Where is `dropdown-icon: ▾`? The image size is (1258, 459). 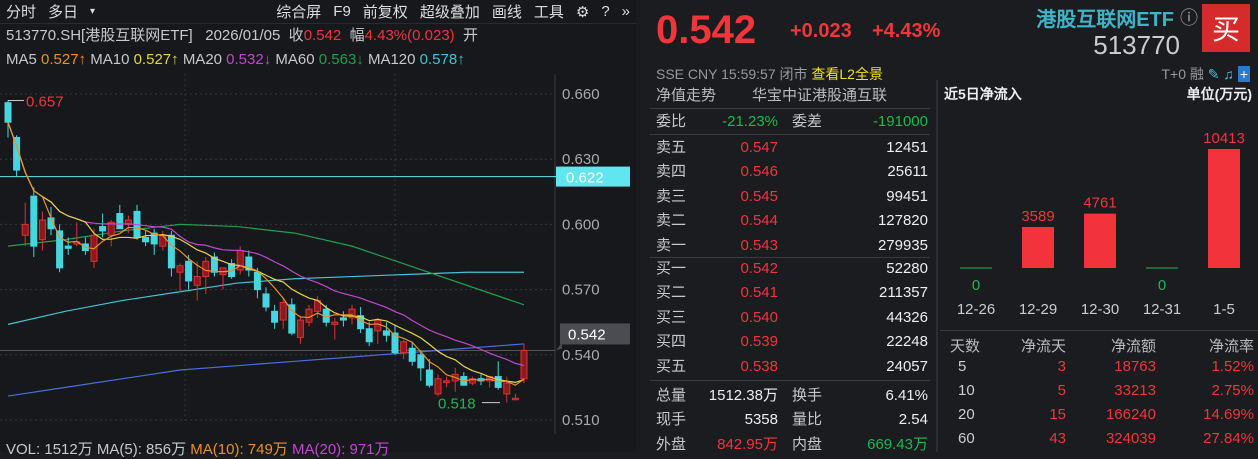
dropdown-icon: ▾ is located at coordinates (93, 11).